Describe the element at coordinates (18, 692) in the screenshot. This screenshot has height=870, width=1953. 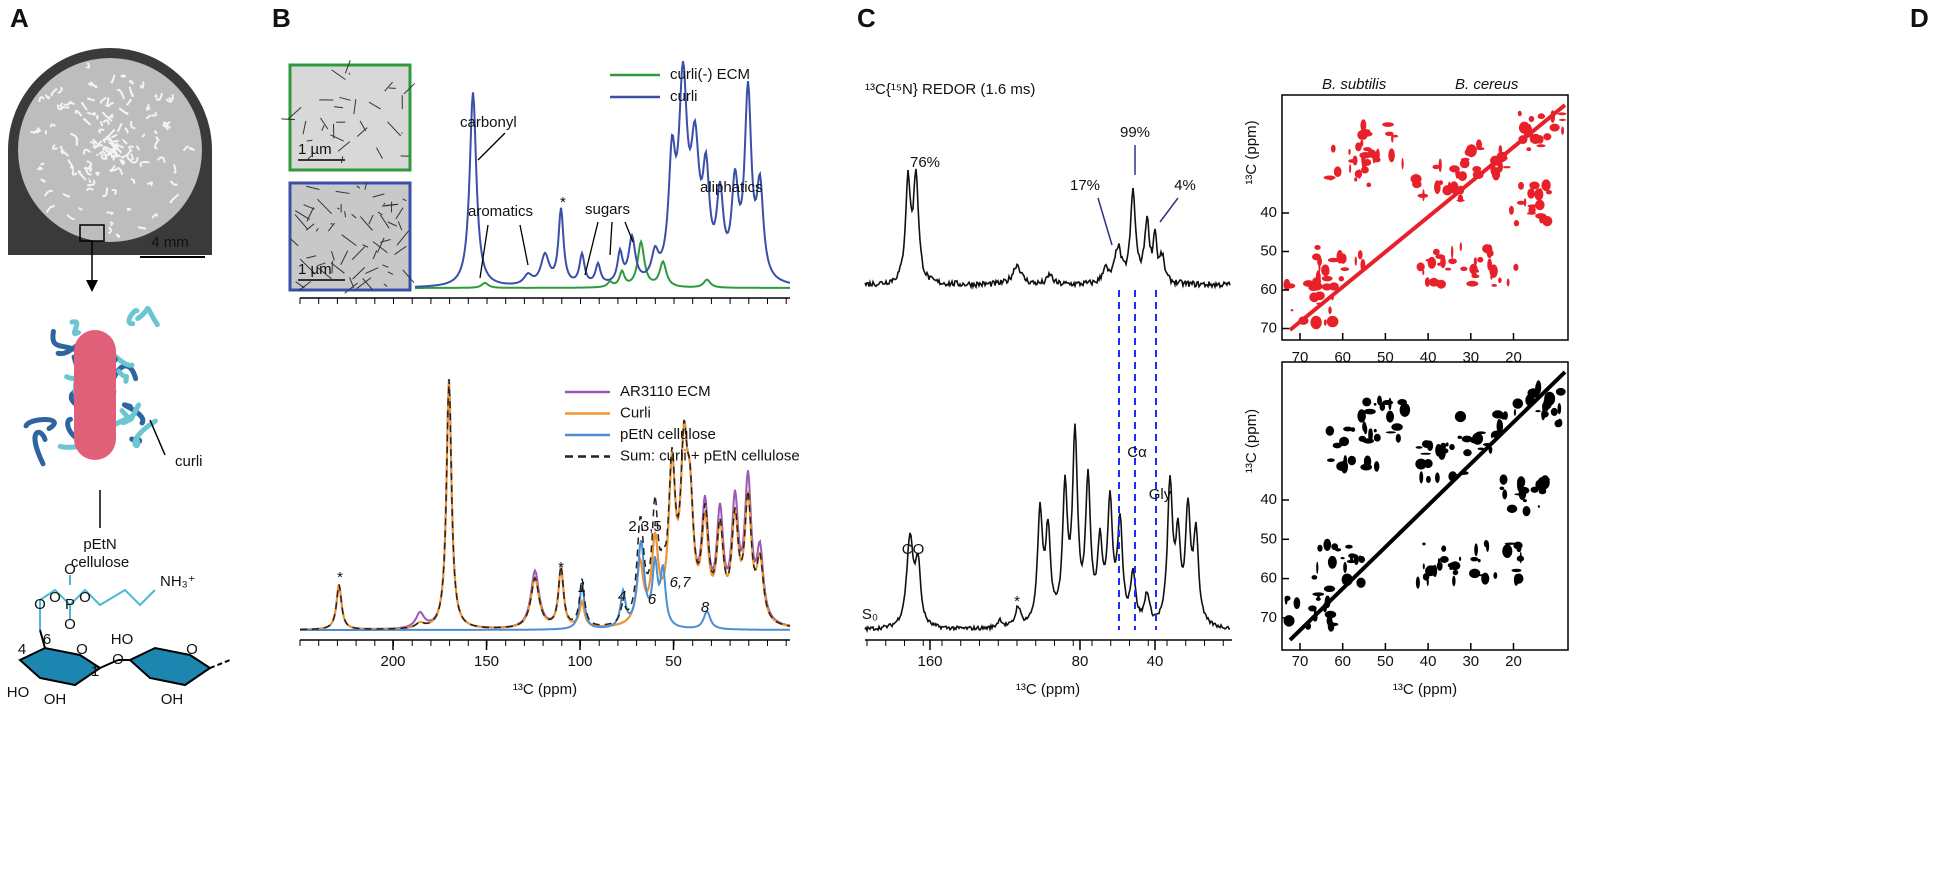
I see `atom: HO` at that location.